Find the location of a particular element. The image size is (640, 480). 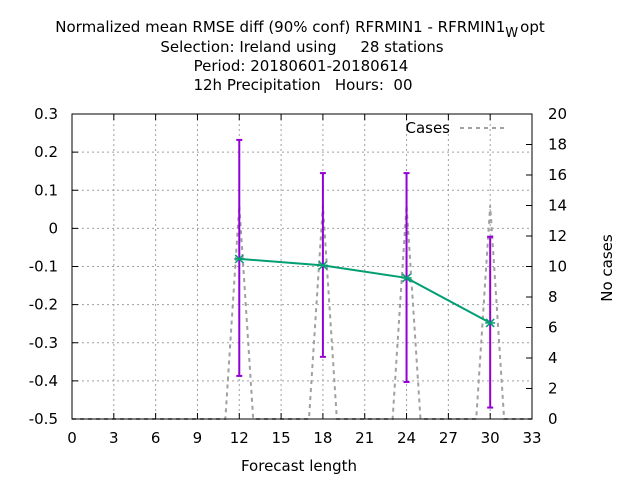

legend: Cases is located at coordinates (455, 128).